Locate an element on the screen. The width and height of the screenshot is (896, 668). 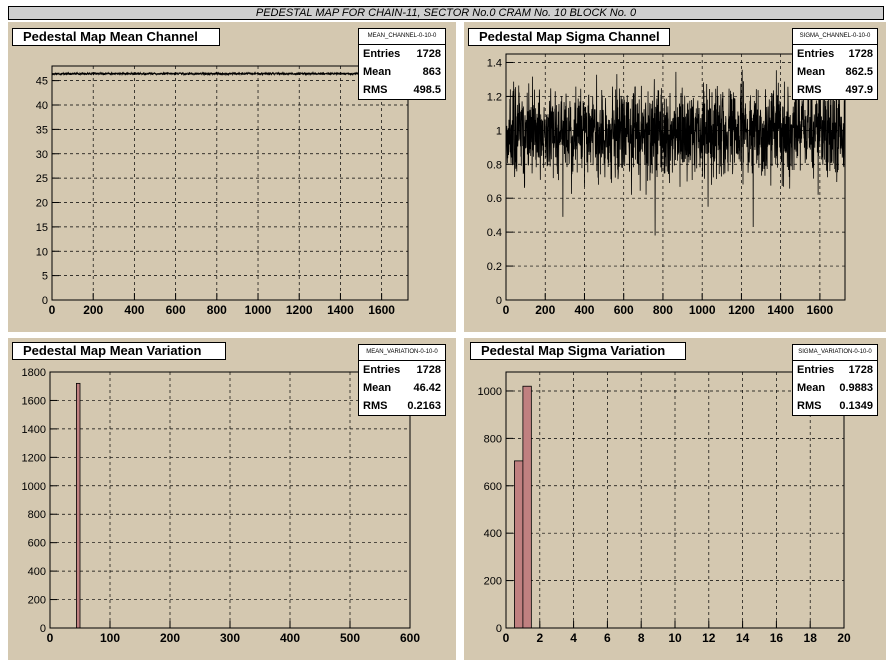
x-tick-label: 6 is located at coordinates (607, 638).